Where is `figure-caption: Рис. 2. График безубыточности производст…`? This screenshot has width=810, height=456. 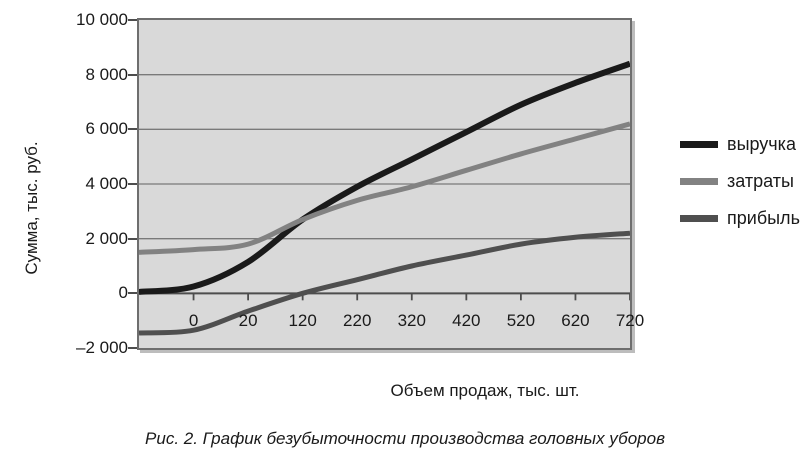
figure-caption: Рис. 2. График безубыточности производст… is located at coordinates (405, 438).